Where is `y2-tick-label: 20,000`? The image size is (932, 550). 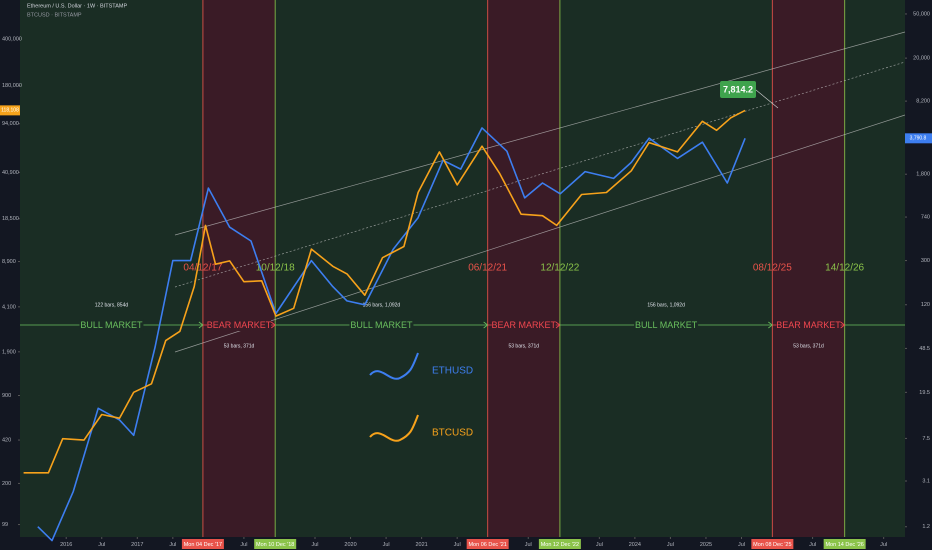
y2-tick-label: 20,000 is located at coordinates (921, 59).